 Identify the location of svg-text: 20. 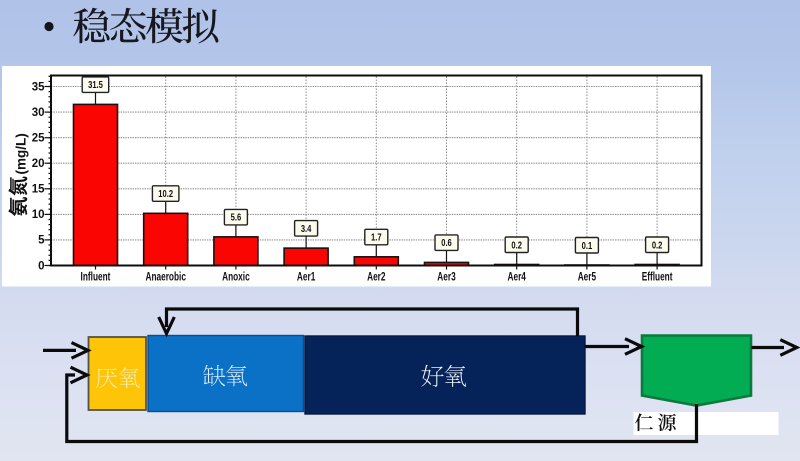
(38, 164).